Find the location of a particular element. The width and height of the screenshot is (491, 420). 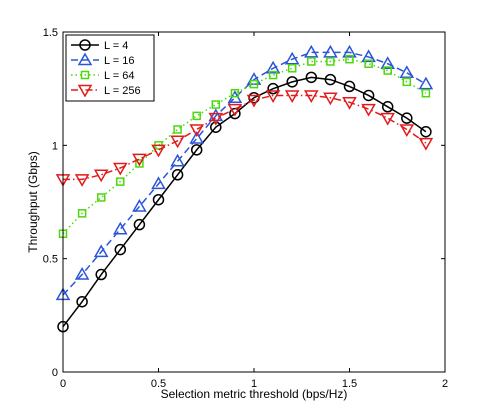

x-axis-label: Selection metric threshold (bps/Hz) is located at coordinates (254, 394).